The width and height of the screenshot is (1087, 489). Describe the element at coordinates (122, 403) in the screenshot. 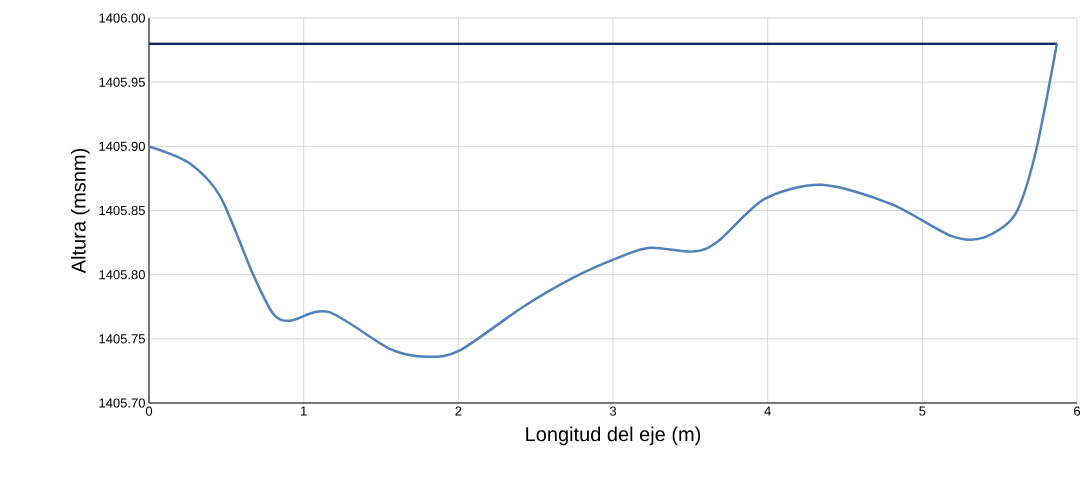

I see `y-tick-label: 1405.70` at that location.